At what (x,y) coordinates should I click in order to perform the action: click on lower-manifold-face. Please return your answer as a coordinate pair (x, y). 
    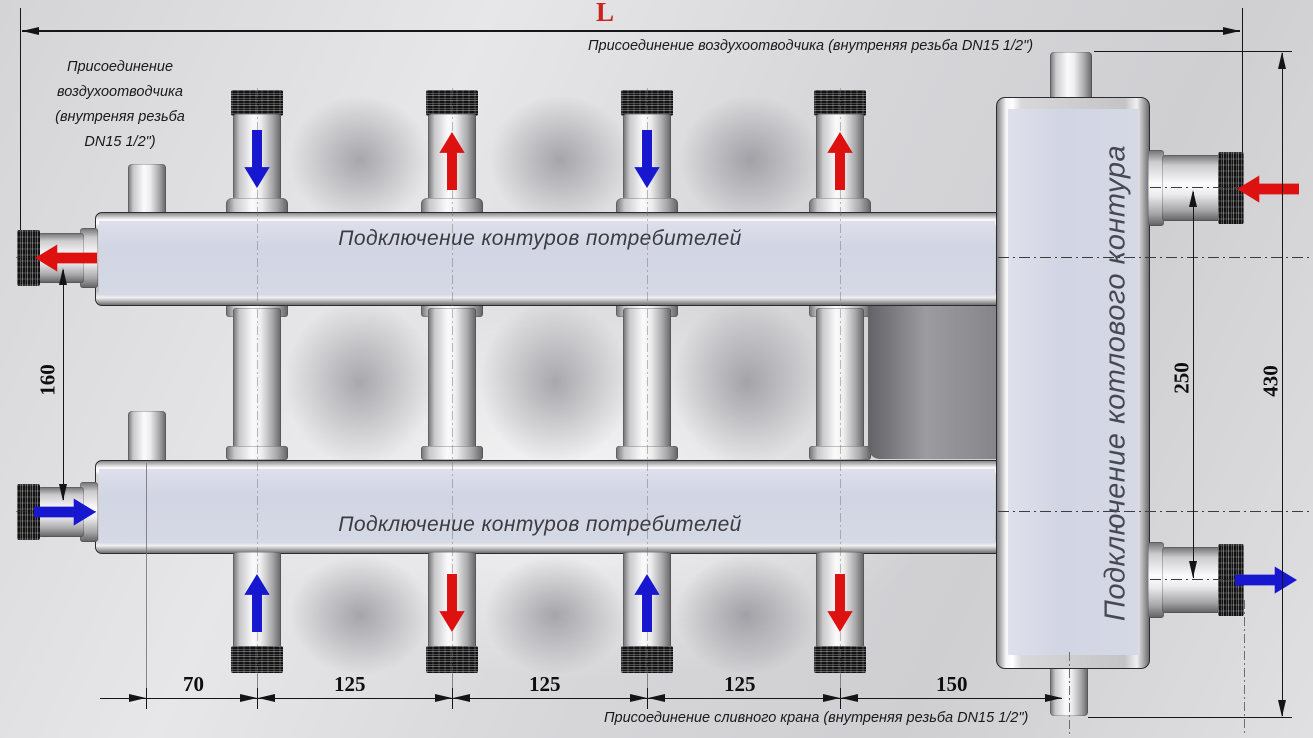
    Looking at the image, I should click on (547, 506).